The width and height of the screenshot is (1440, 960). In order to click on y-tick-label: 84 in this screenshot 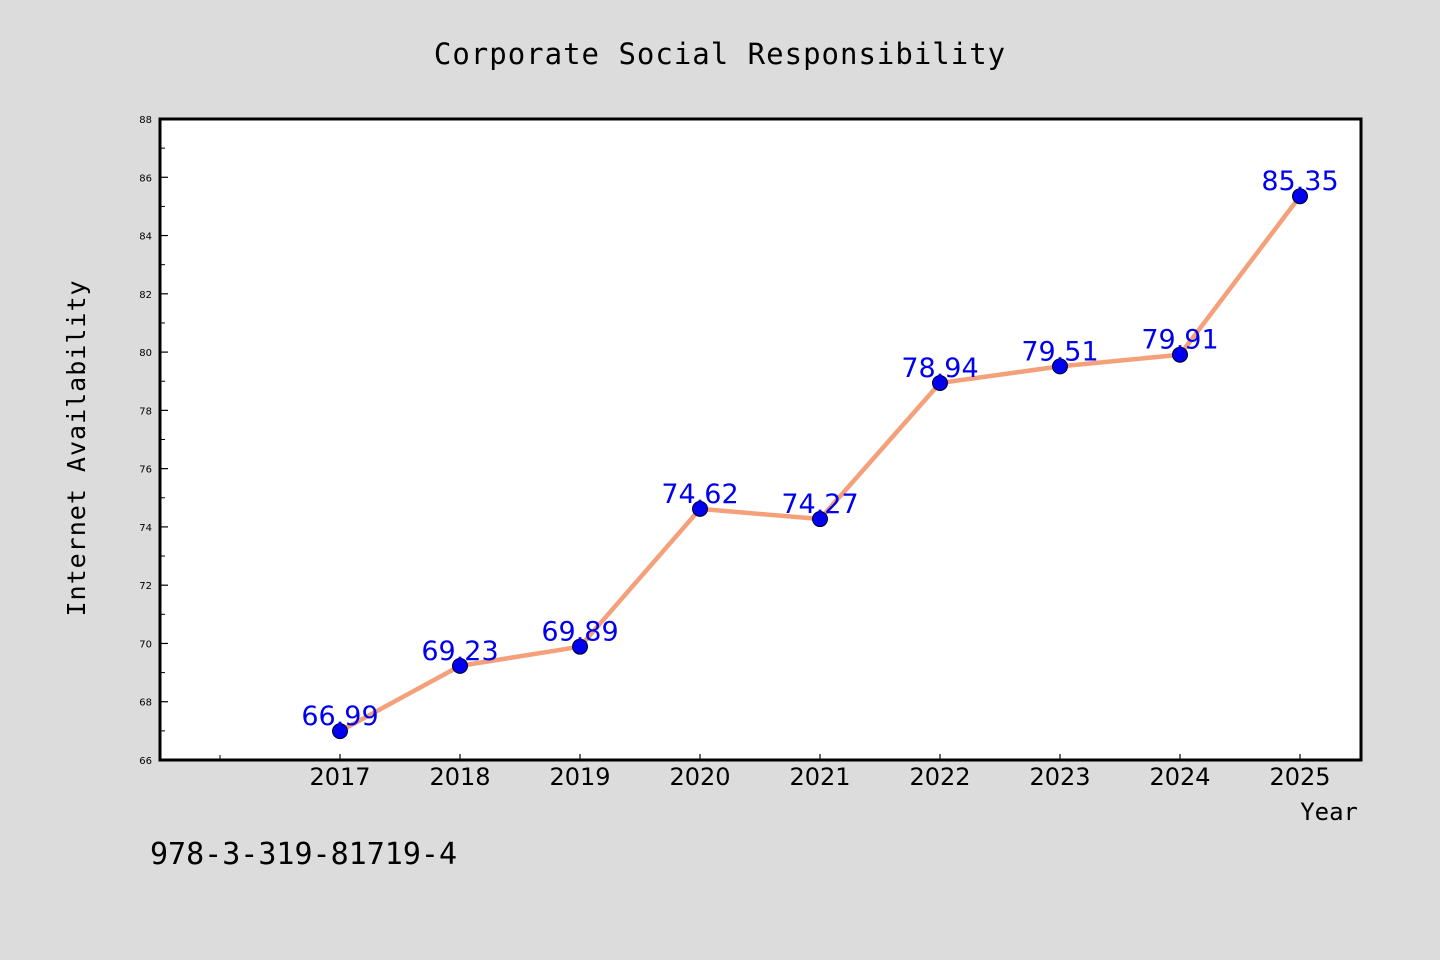, I will do `click(145, 237)`.